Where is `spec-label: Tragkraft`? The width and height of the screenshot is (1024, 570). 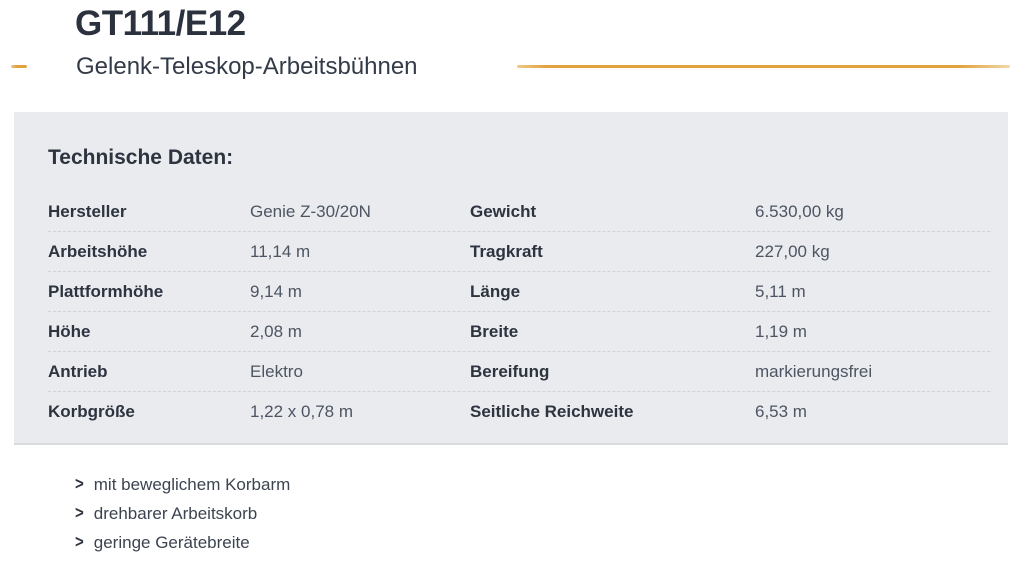 spec-label: Tragkraft is located at coordinates (506, 251).